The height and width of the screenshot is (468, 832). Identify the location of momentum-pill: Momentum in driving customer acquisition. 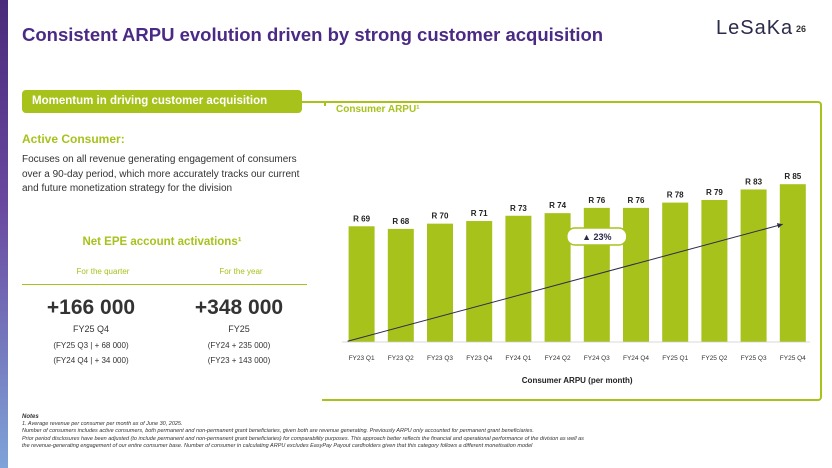
(162, 101).